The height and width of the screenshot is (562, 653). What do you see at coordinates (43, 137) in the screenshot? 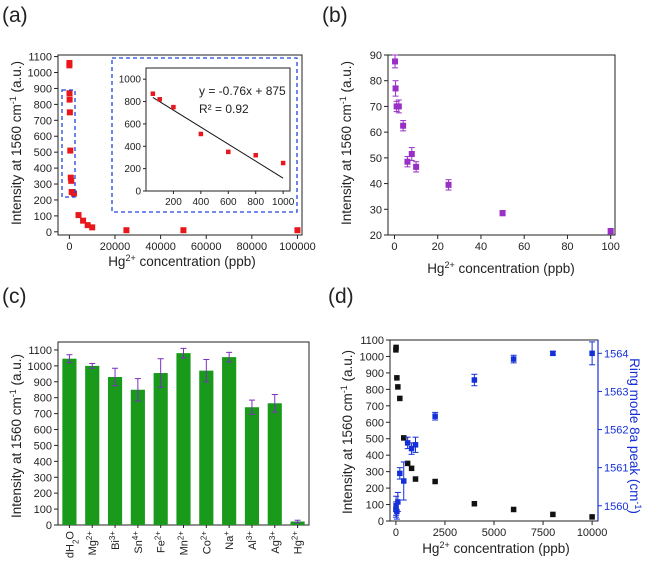
I see `panel-a-ytick-label: 600` at bounding box center [43, 137].